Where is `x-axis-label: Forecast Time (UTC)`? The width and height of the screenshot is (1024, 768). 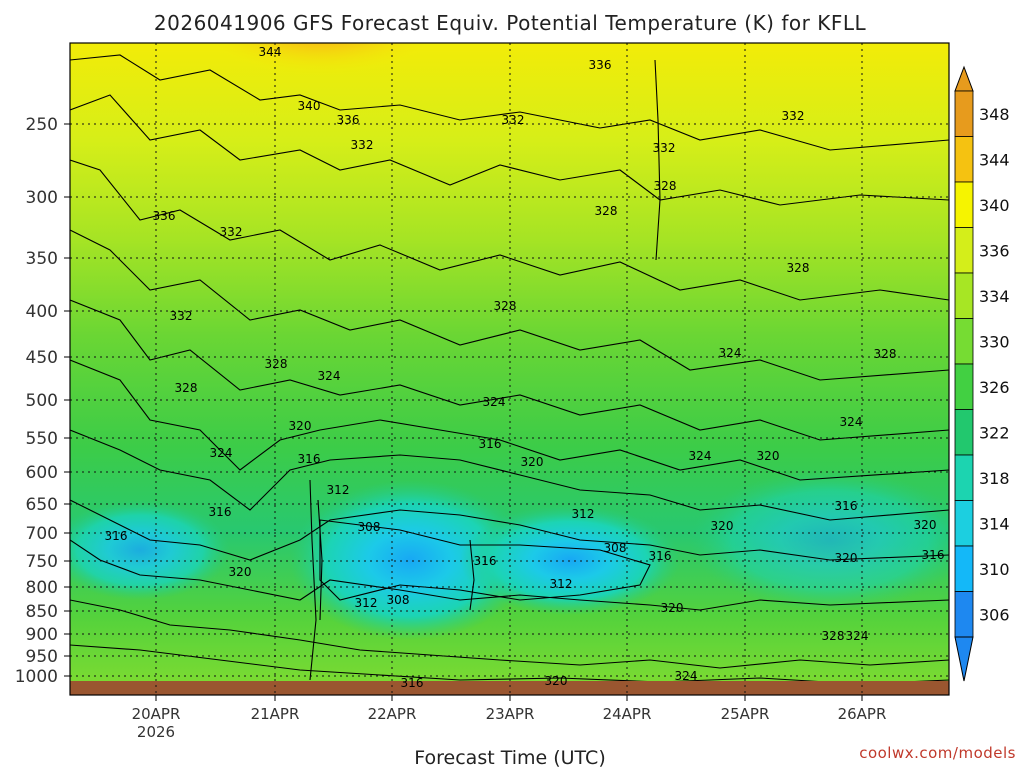
x-axis-label: Forecast Time (UTC) is located at coordinates (509, 757).